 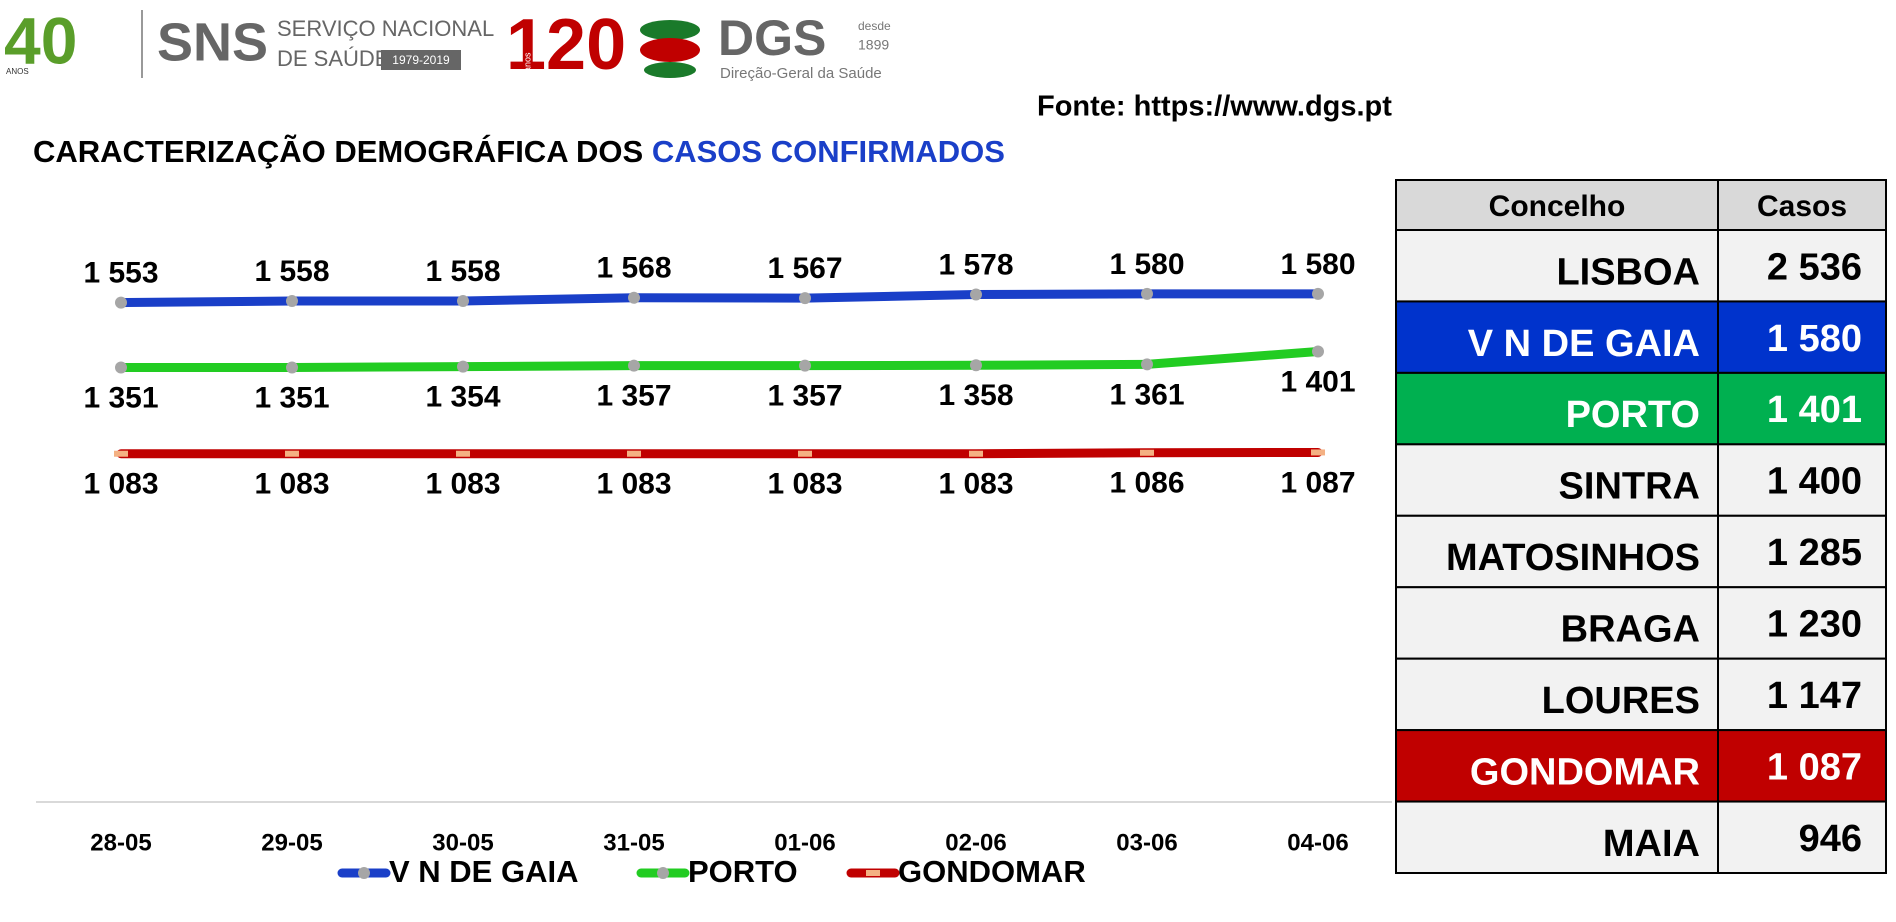 What do you see at coordinates (1584, 344) in the screenshot?
I see `concelho-cell: V N DE GAIA` at bounding box center [1584, 344].